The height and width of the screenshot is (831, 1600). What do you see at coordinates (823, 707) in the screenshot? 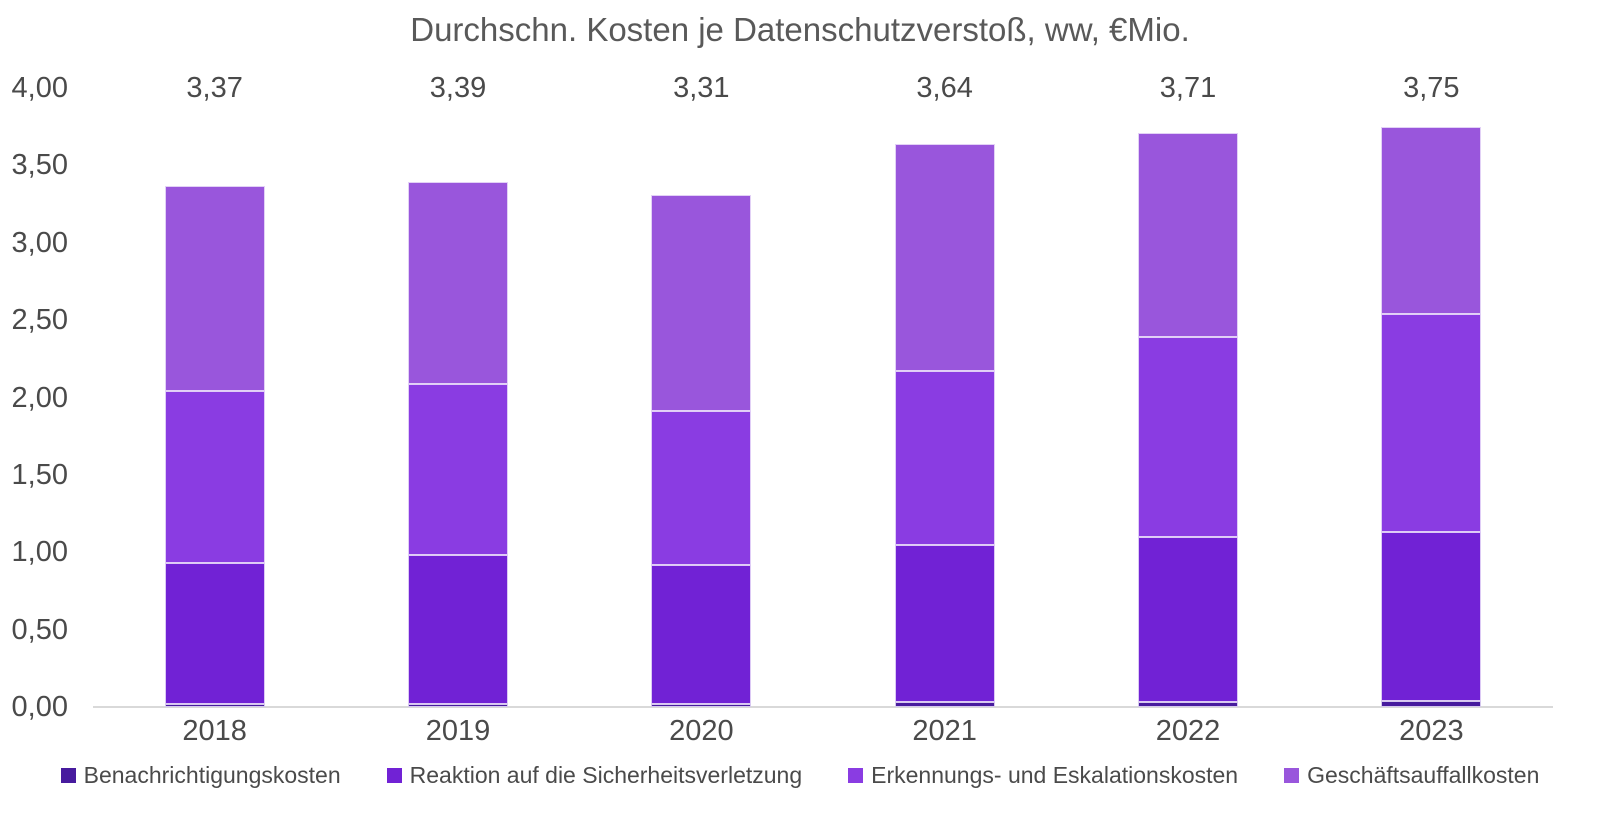
I see `x-axis-line` at bounding box center [823, 707].